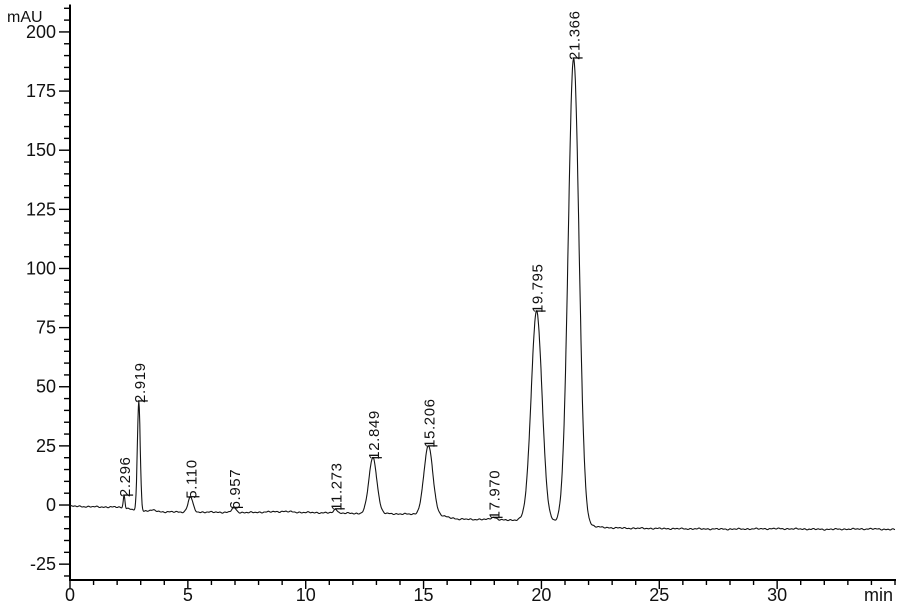 Image resolution: width=901 pixels, height=606 pixels. Describe the element at coordinates (125, 477) in the screenshot. I see `peak-retention-time-label: 2.296` at that location.